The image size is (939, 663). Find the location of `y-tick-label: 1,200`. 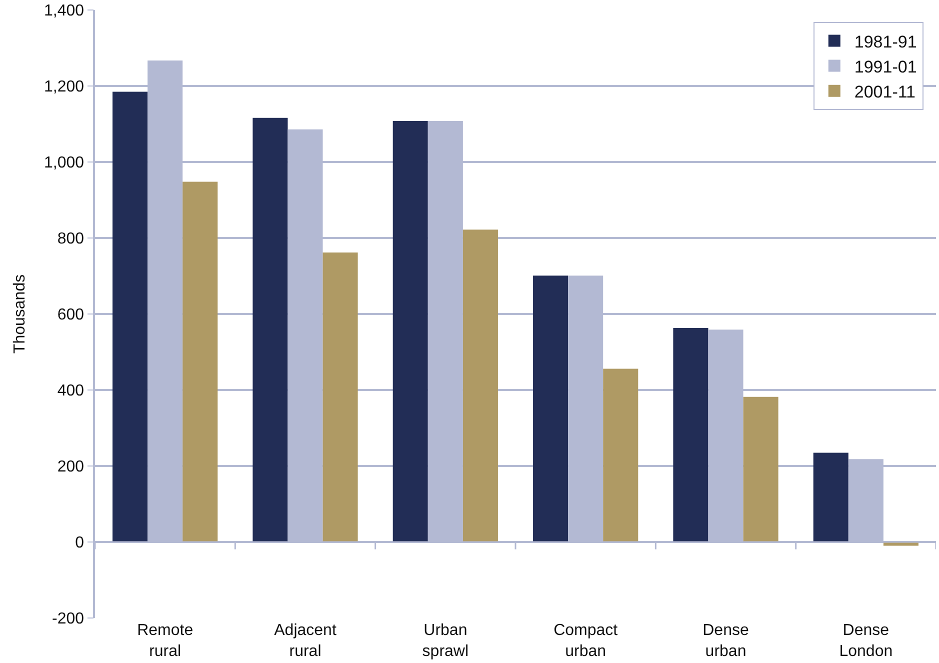

y-tick-label: 1,200 is located at coordinates (64, 87).